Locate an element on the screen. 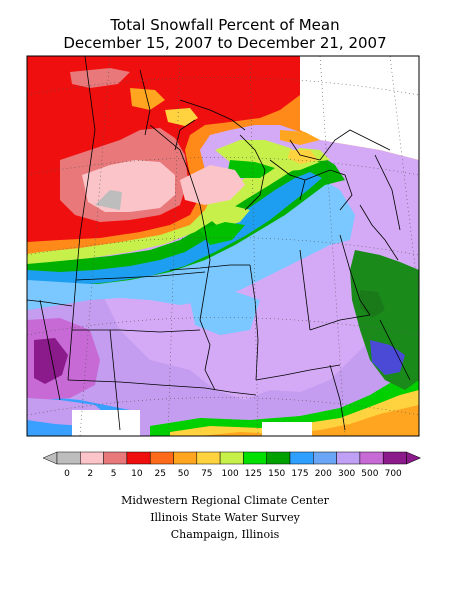 This screenshot has width=450, height=600. legend-label: 75 is located at coordinates (206, 474).